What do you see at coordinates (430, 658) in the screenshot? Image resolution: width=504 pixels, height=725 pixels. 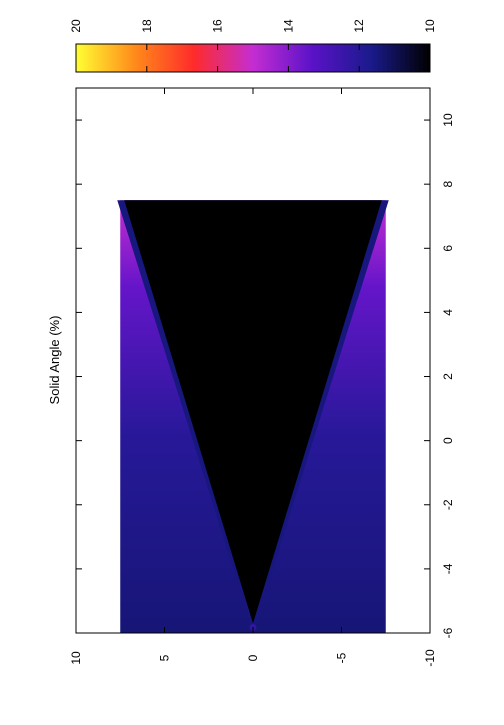 I see `y-tick-label: -10` at bounding box center [430, 658].